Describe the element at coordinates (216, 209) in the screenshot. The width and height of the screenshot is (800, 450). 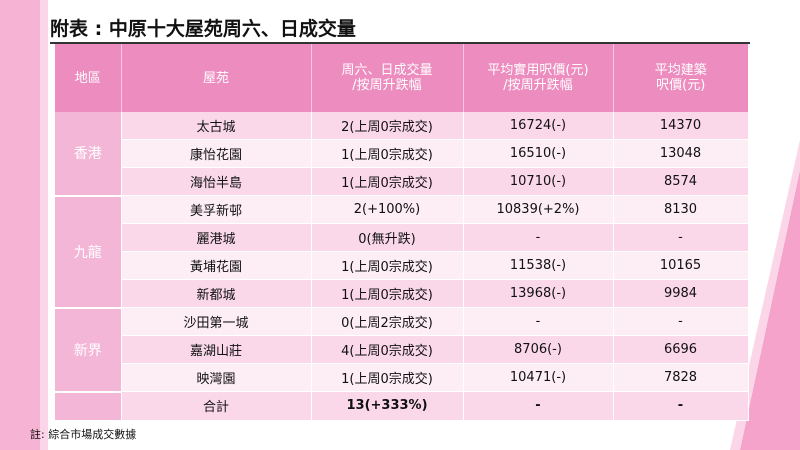
I see `estate-cell: 美孚新邨` at that location.